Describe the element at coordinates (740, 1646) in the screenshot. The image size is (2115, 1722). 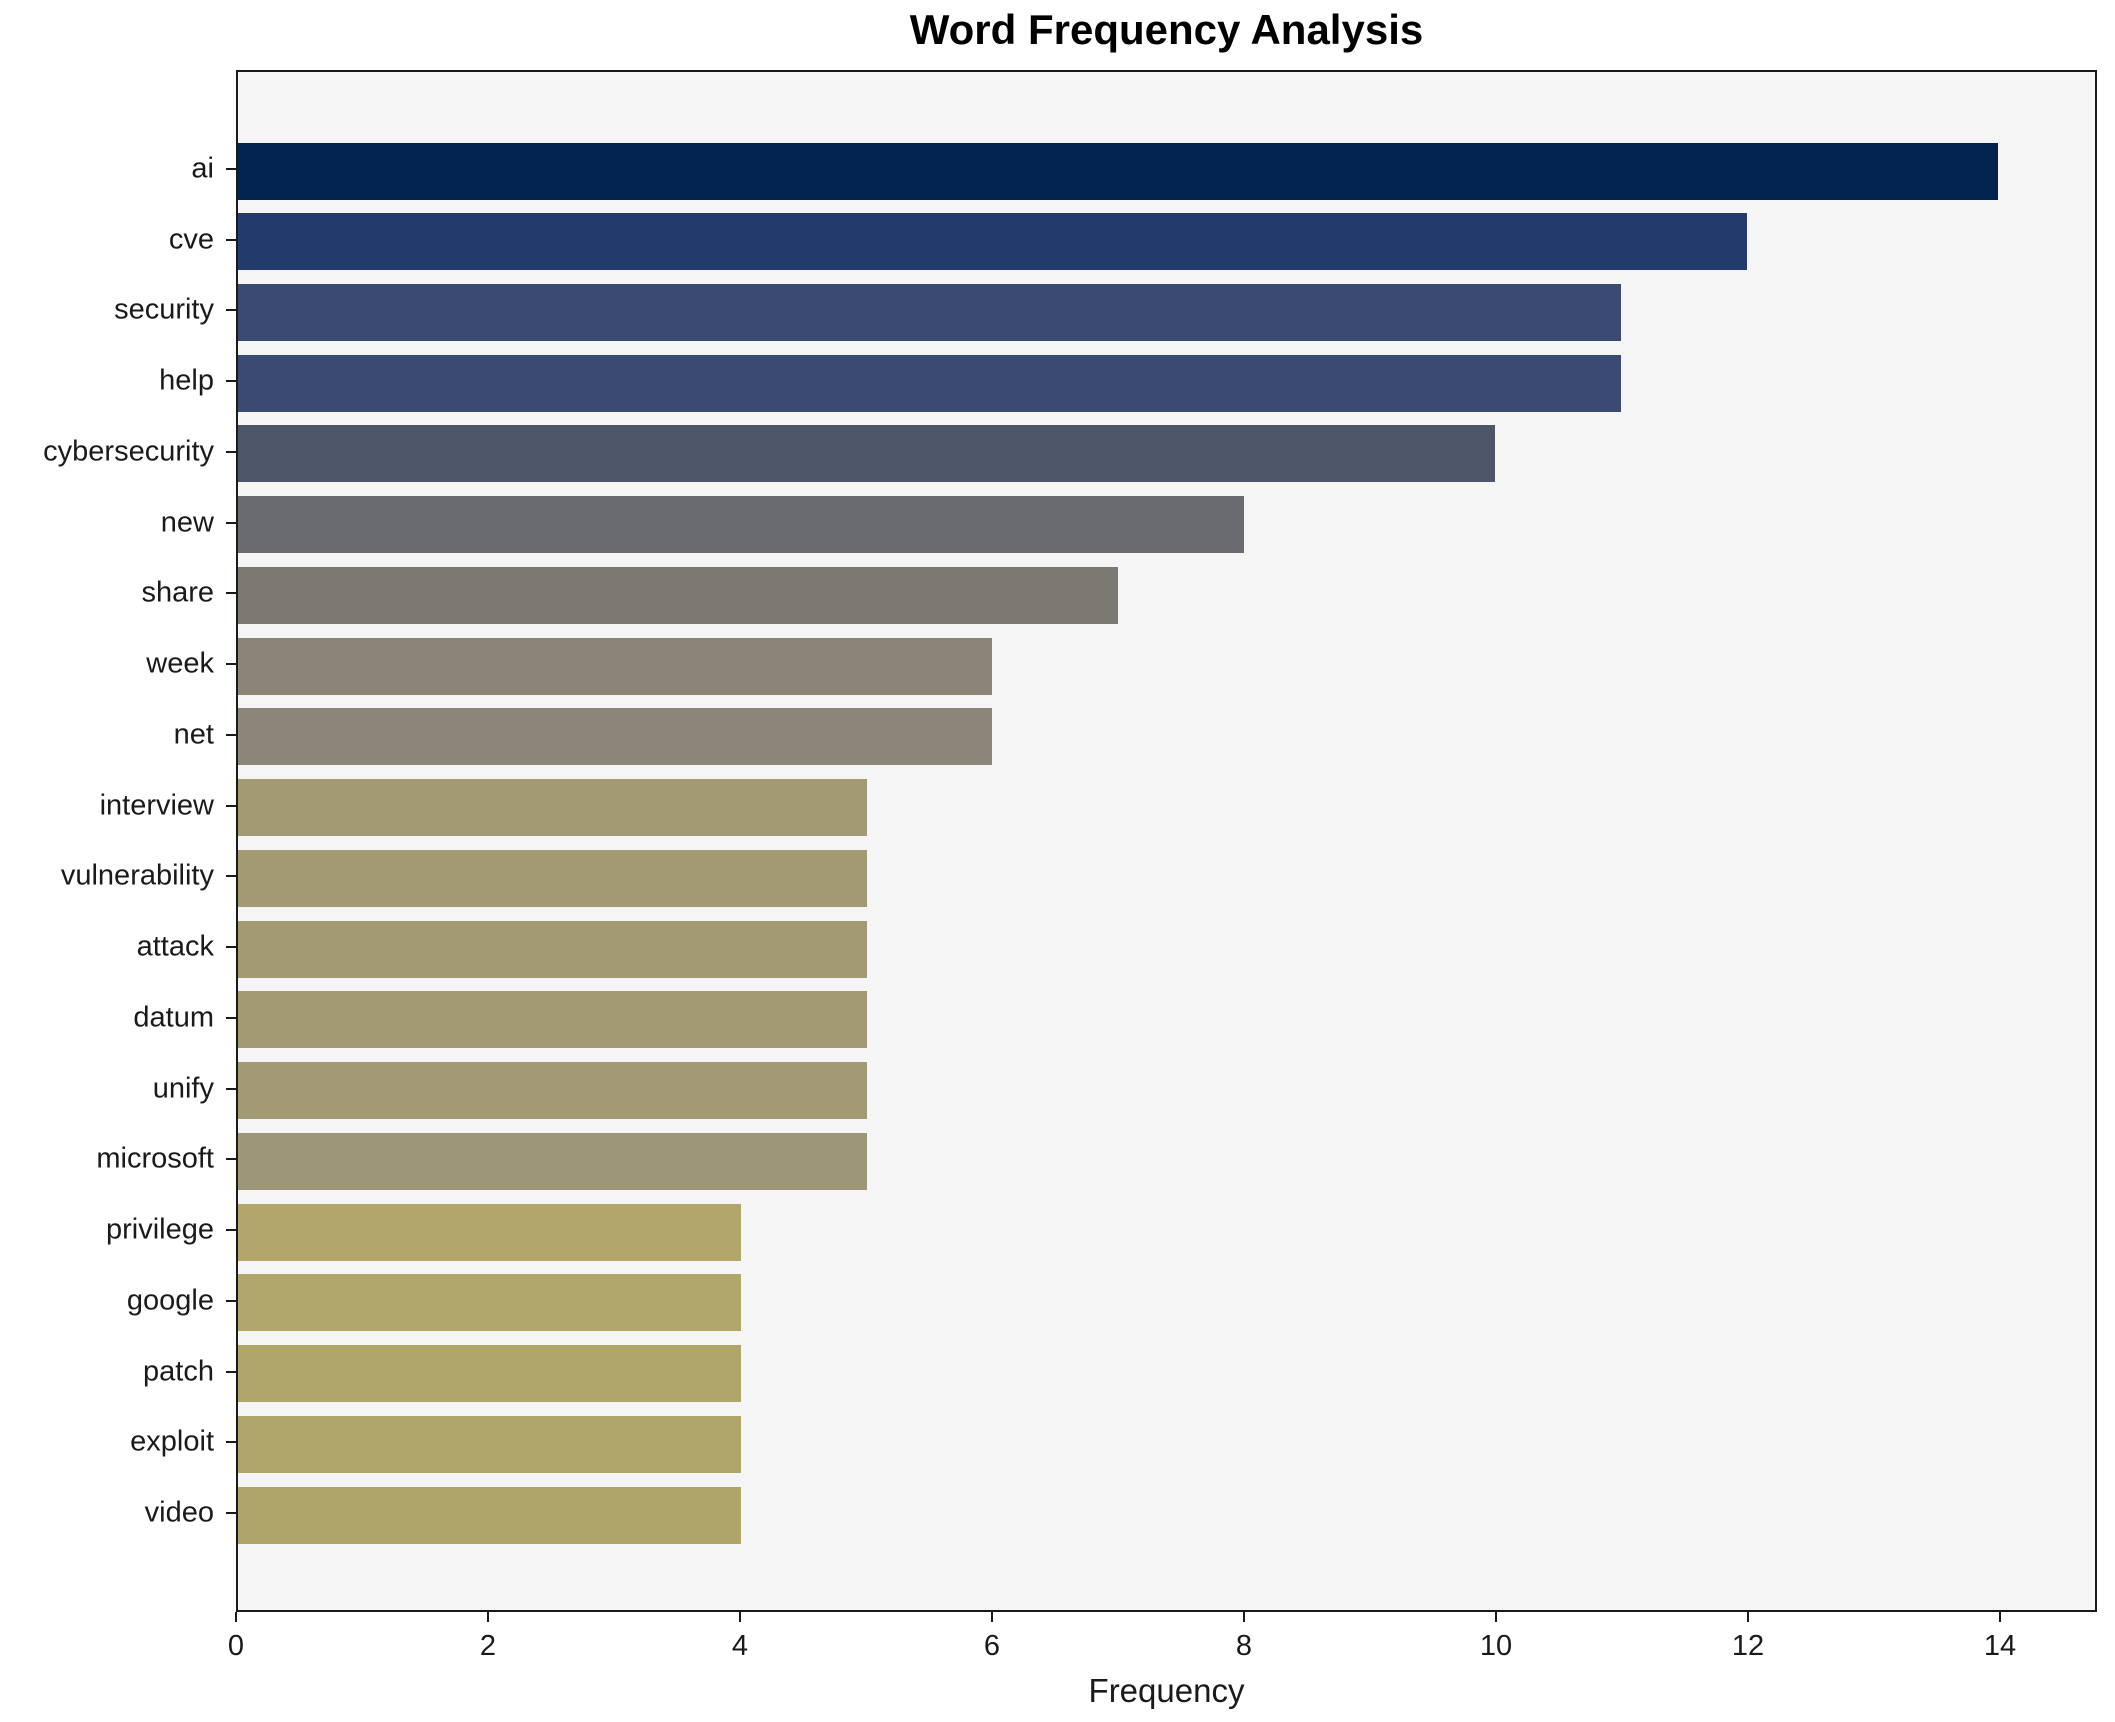
I see `x-tick-label-4: 4` at that location.